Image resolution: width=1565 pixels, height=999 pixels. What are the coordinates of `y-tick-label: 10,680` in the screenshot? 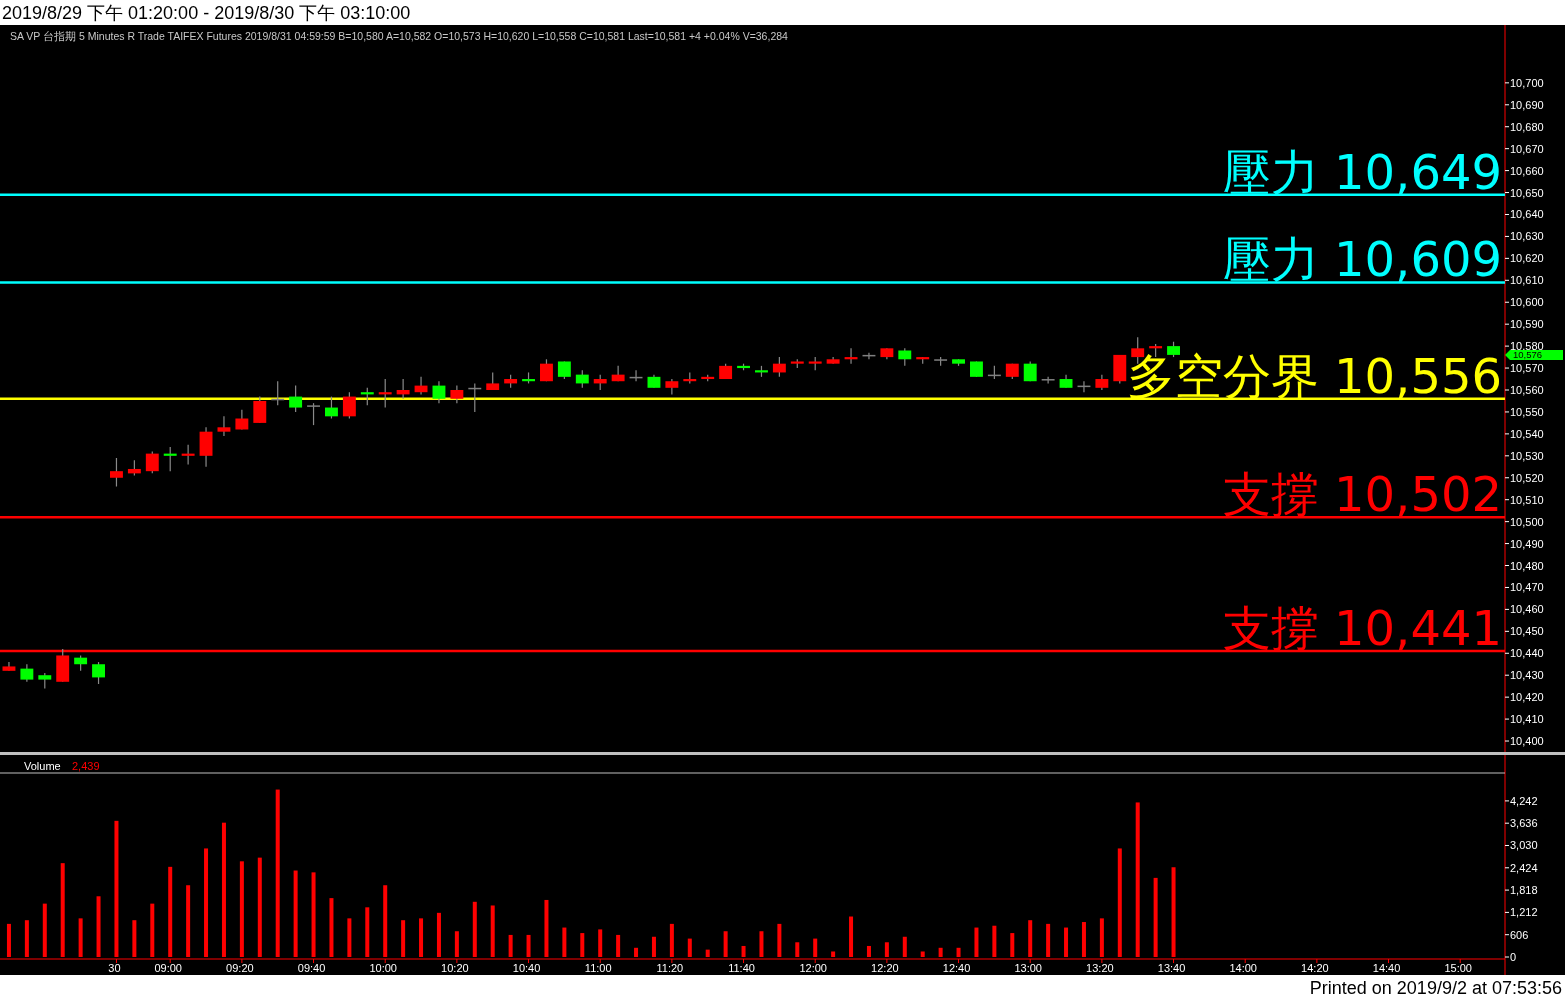 It's located at (1527, 126).